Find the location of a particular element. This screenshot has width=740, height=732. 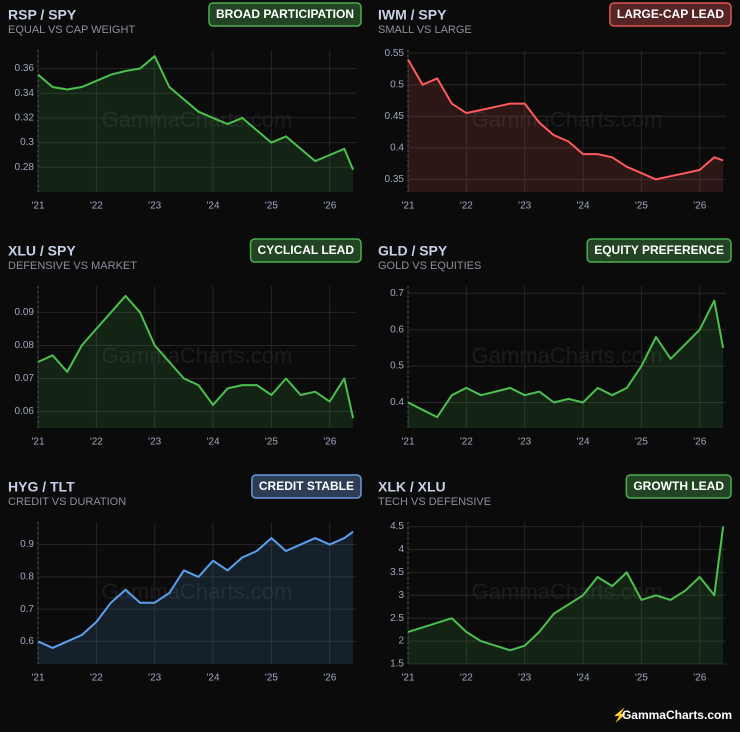

y-tick-label: 0.45 is located at coordinates (395, 116).